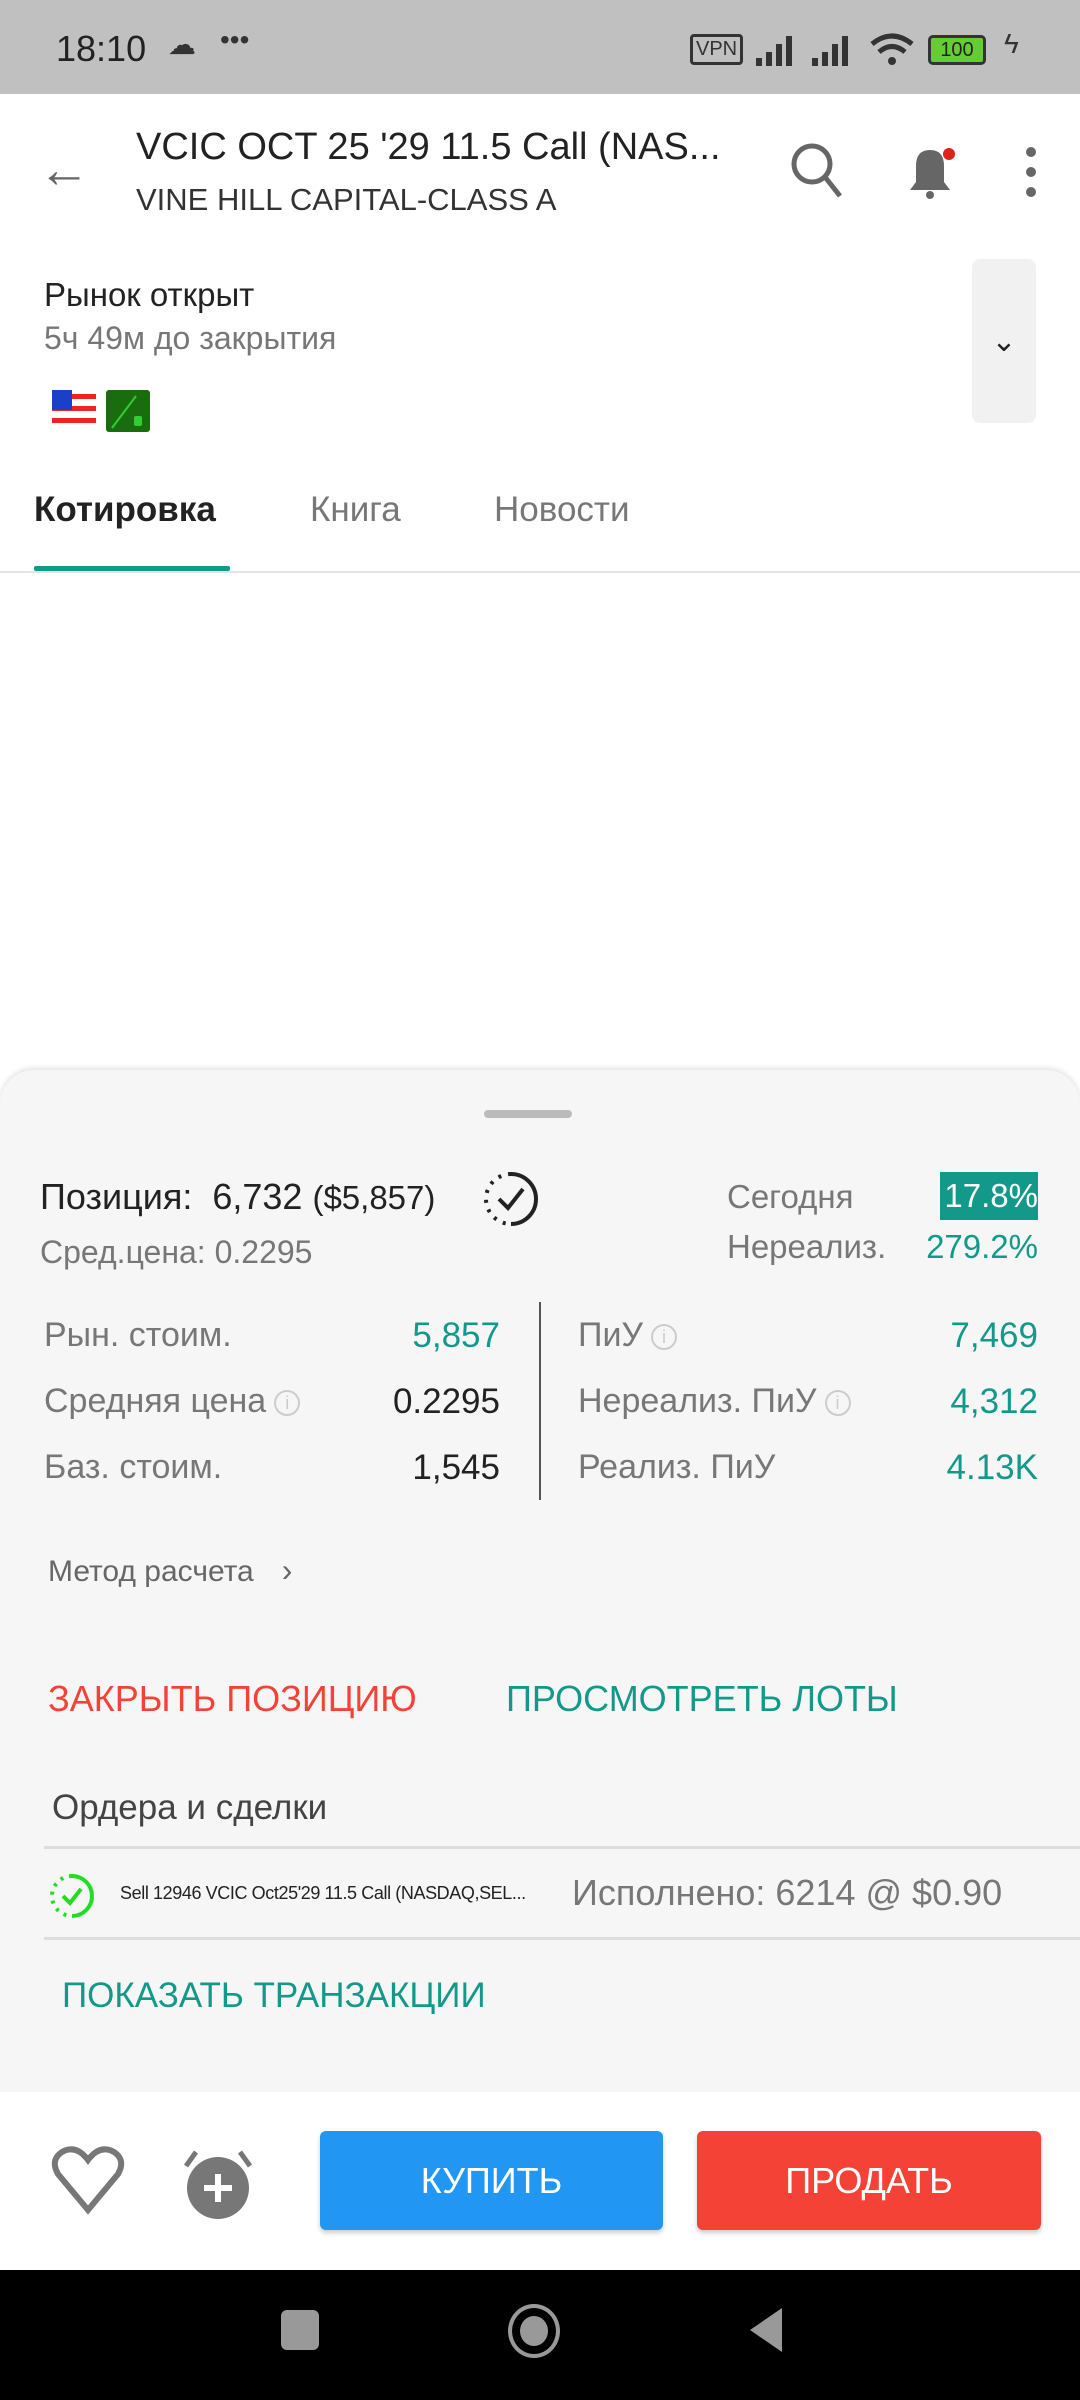  Describe the element at coordinates (994, 1335) in the screenshot. I see `pnl-value: 7,469` at that location.